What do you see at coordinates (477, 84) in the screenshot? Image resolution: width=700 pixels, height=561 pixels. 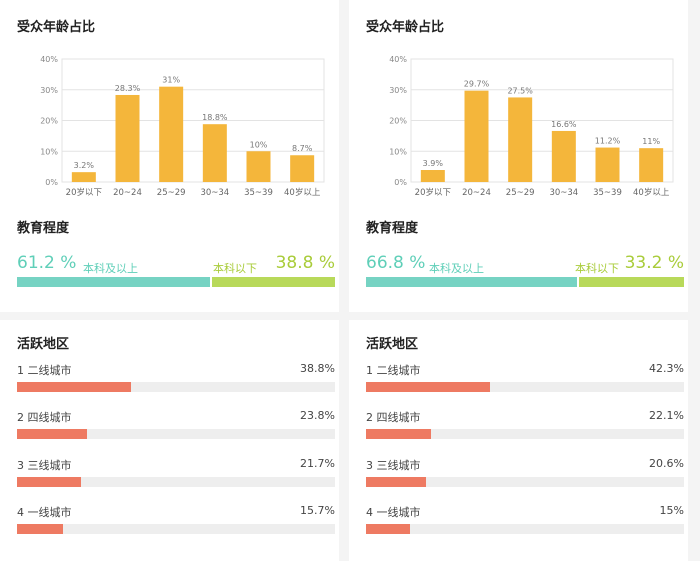 I see `bar-value-label: 29.7%` at bounding box center [477, 84].